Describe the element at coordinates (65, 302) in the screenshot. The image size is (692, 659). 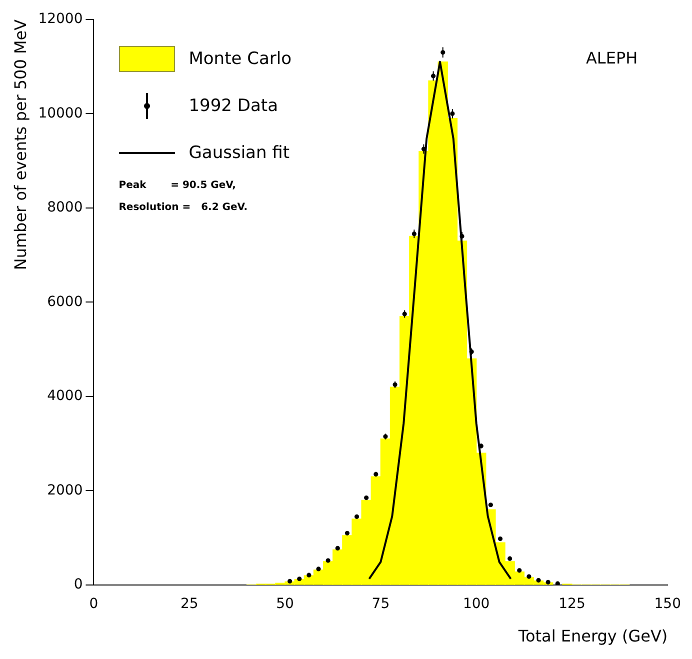
I see `y-tick-label: 6000` at that location.